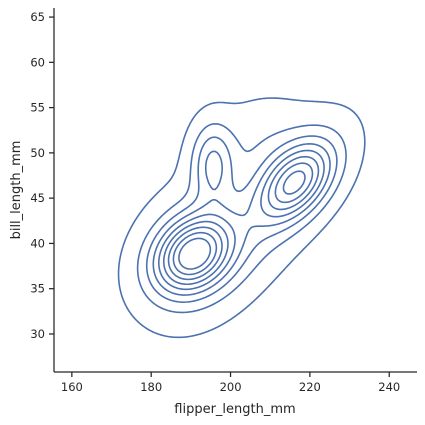 The width and height of the screenshot is (425, 425). What do you see at coordinates (37, 108) in the screenshot?
I see `y-tick-label: 55` at bounding box center [37, 108].